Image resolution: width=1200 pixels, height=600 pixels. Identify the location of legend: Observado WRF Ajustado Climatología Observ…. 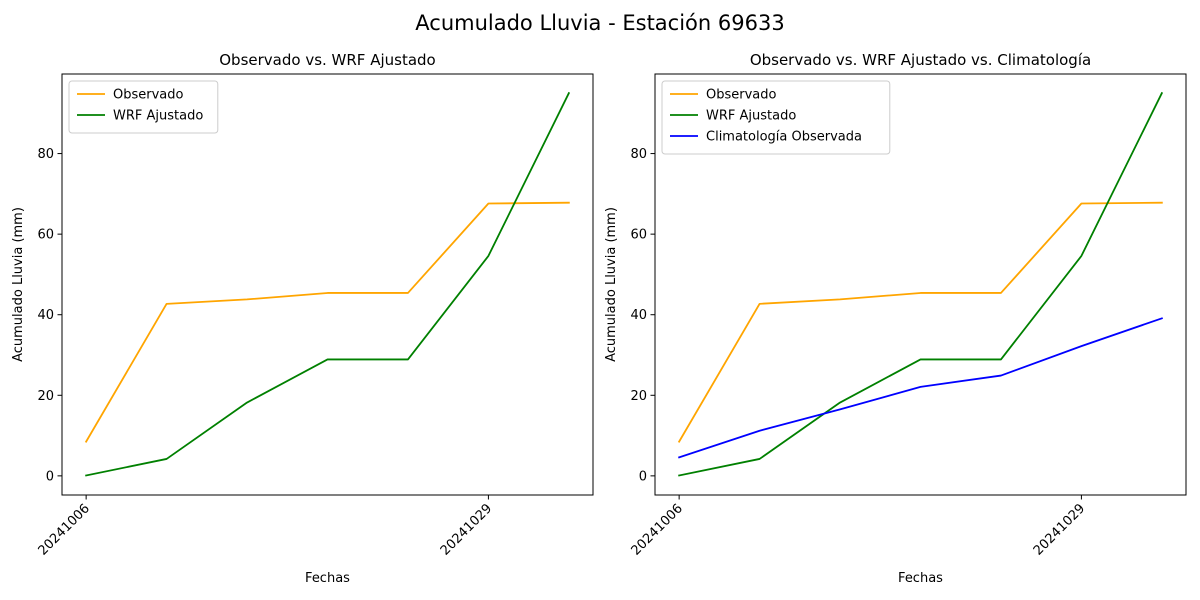
(776, 117).